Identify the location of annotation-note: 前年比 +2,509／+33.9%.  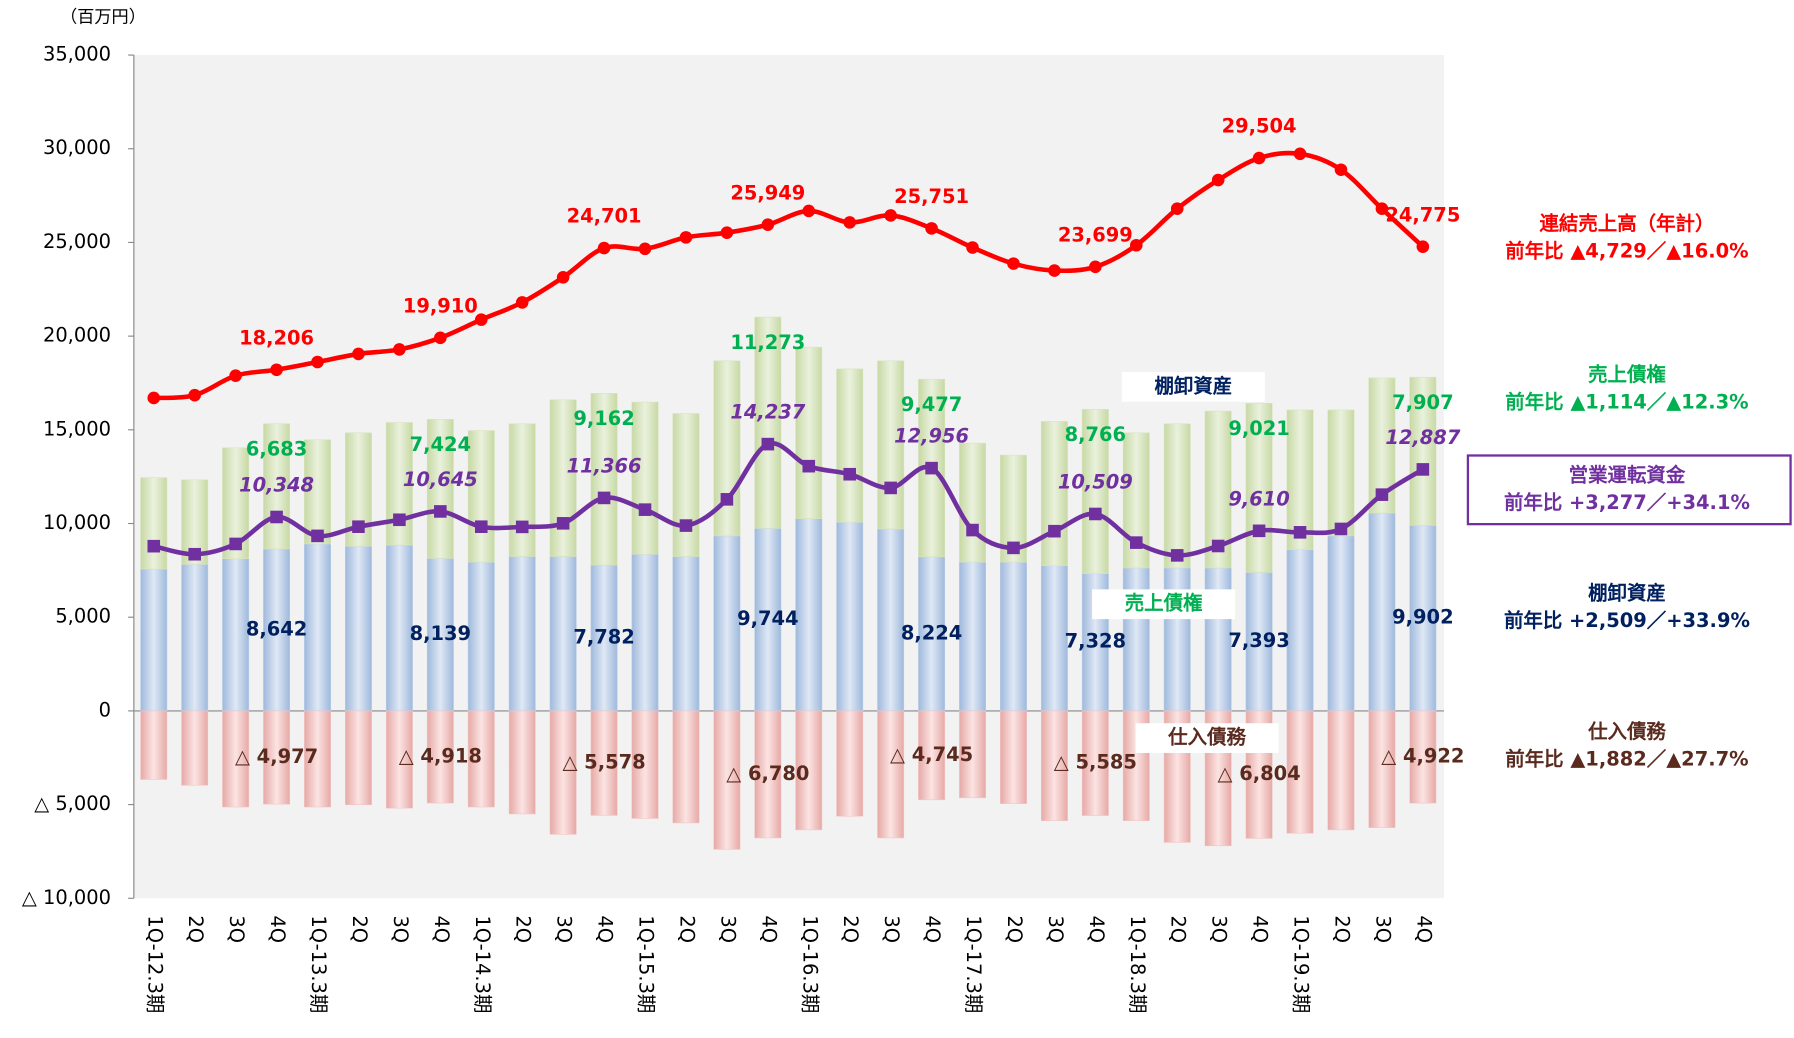
(1627, 620).